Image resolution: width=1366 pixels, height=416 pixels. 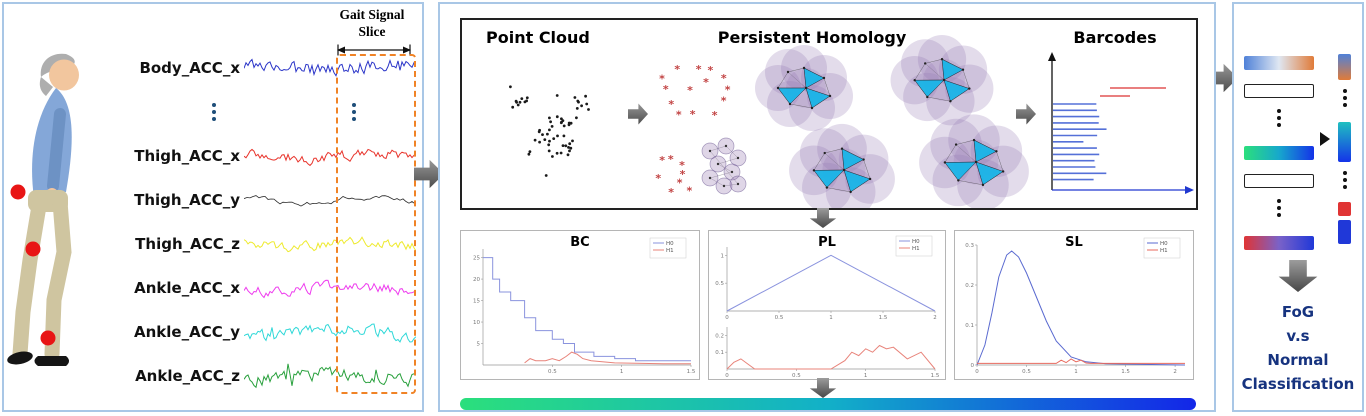 What do you see at coordinates (828, 404) in the screenshot?
I see `feature-vector-gradient-bar` at bounding box center [828, 404].